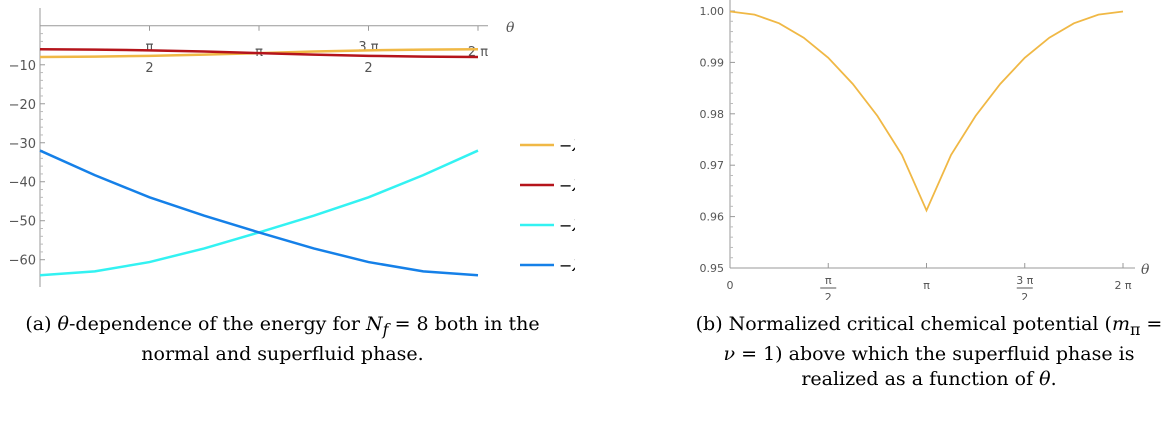  Describe the element at coordinates (22, 105) in the screenshot. I see `y-tick-label: −20` at that location.